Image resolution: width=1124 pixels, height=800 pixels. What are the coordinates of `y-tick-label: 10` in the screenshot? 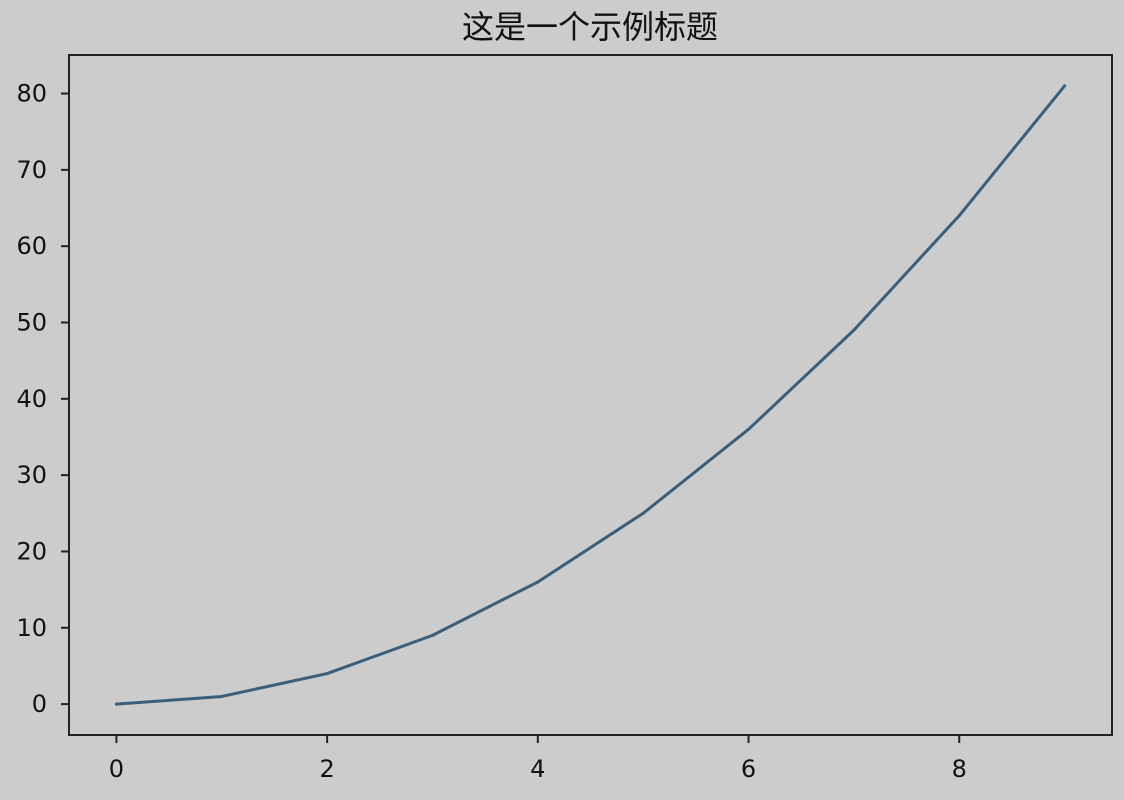 It's located at (31, 628).